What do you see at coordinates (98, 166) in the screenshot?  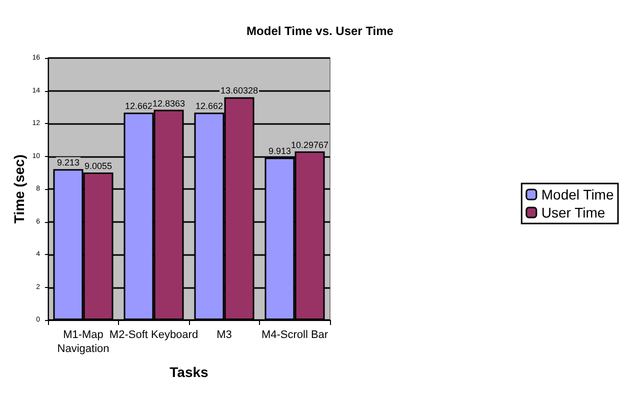 I see `data-label: 9.0055` at bounding box center [98, 166].